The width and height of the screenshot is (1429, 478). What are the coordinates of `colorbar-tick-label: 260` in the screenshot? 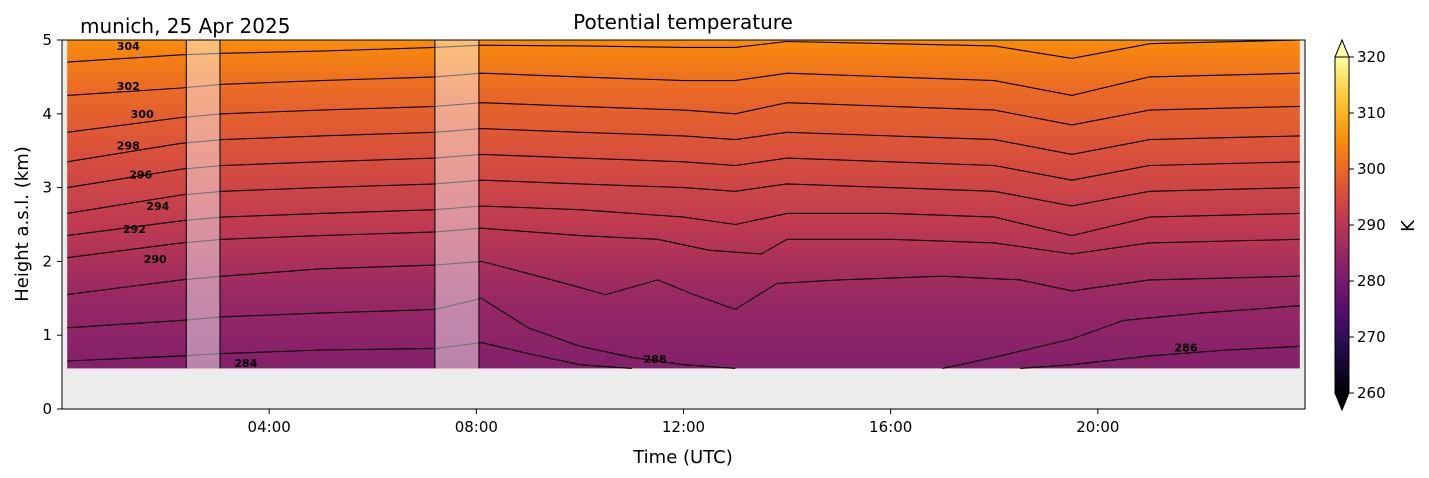 It's located at (1371, 393).